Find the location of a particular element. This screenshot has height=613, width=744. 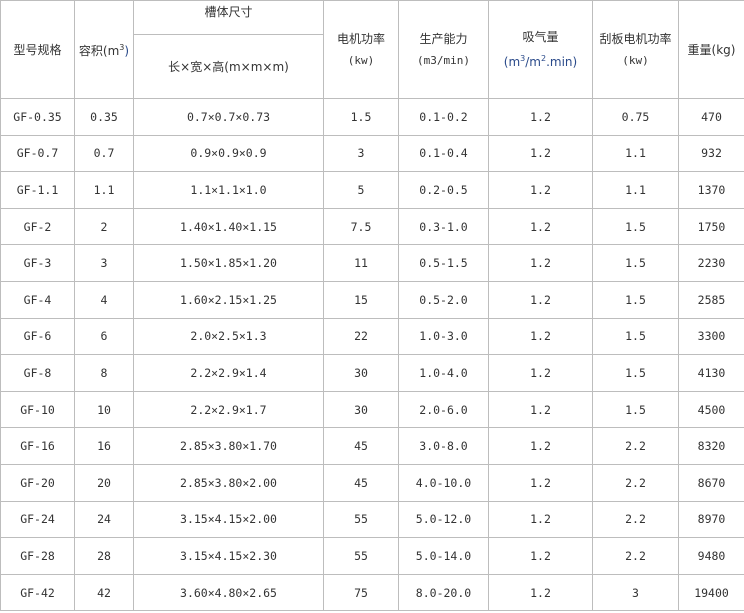

cell-volume: 0.7 is located at coordinates (104, 153).